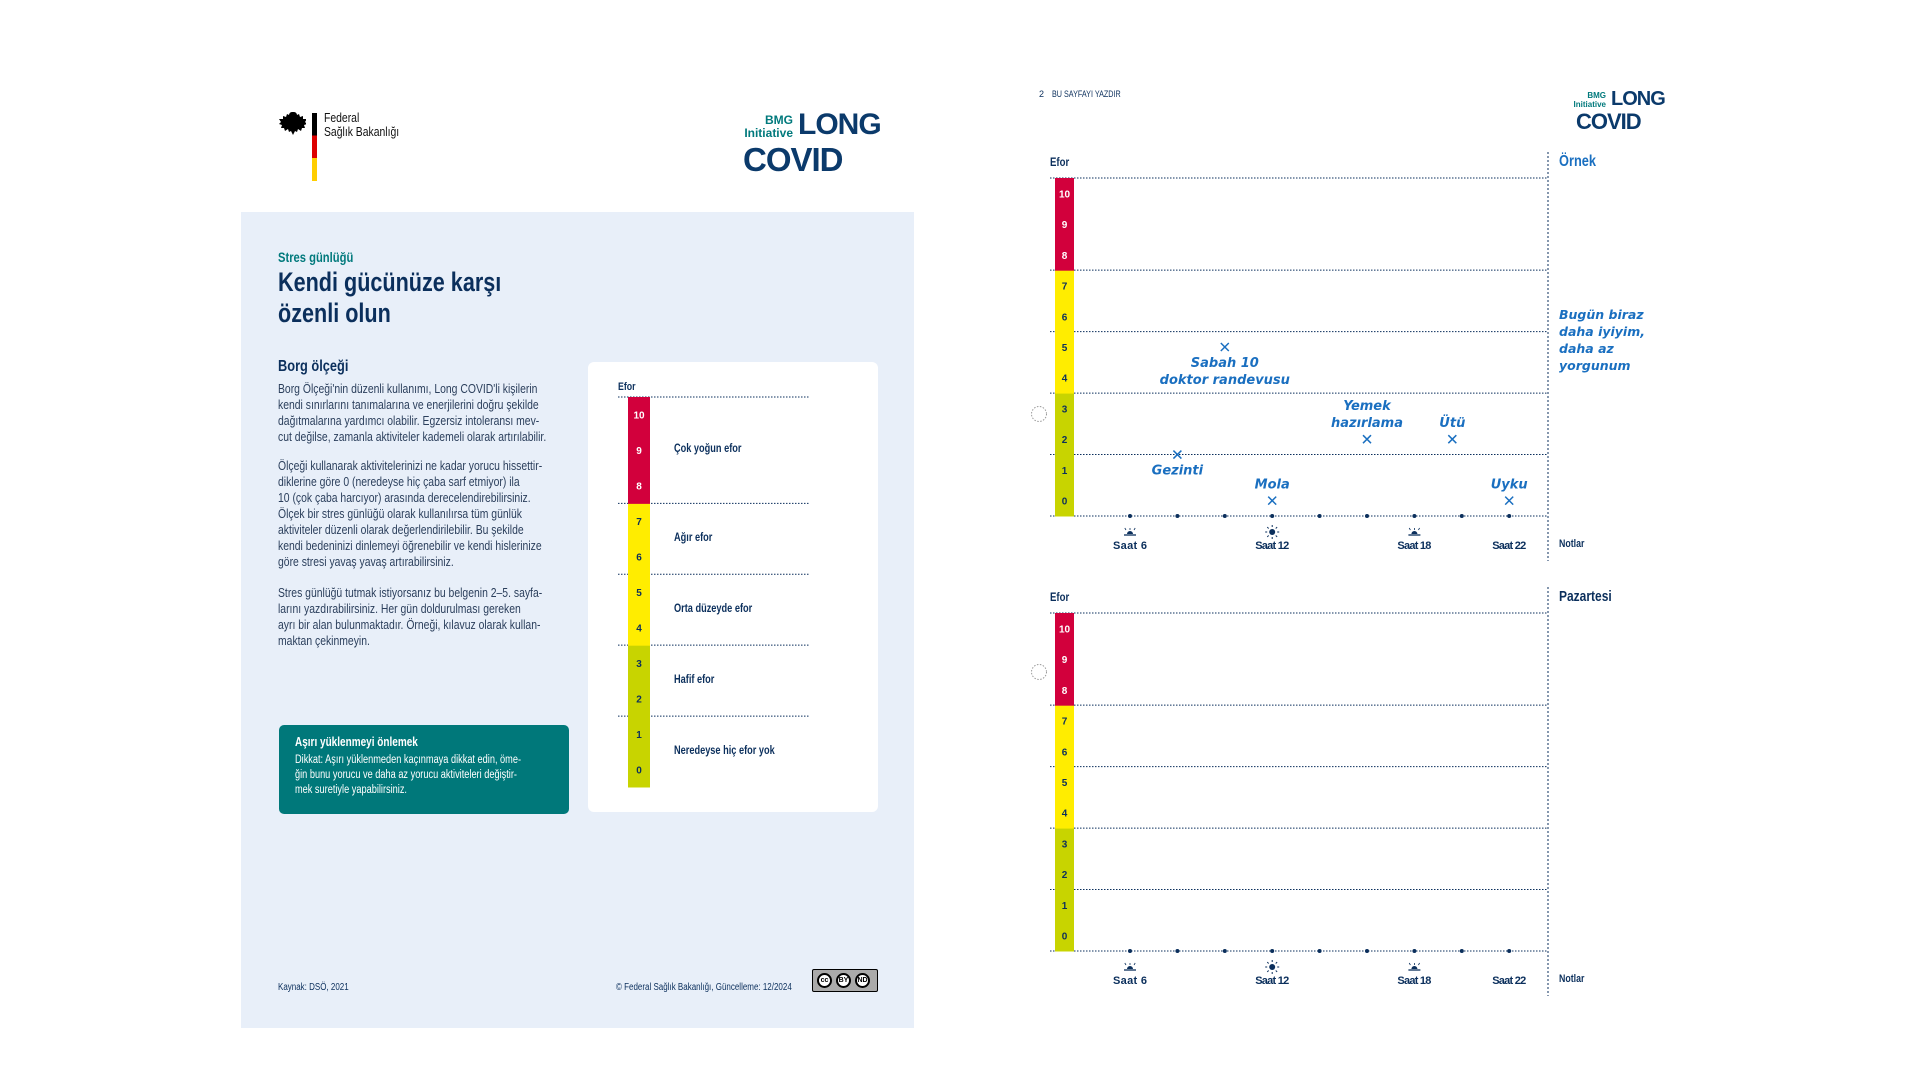  Describe the element at coordinates (1130, 546) in the screenshot. I see `x-tick-label: Saat 6` at that location.